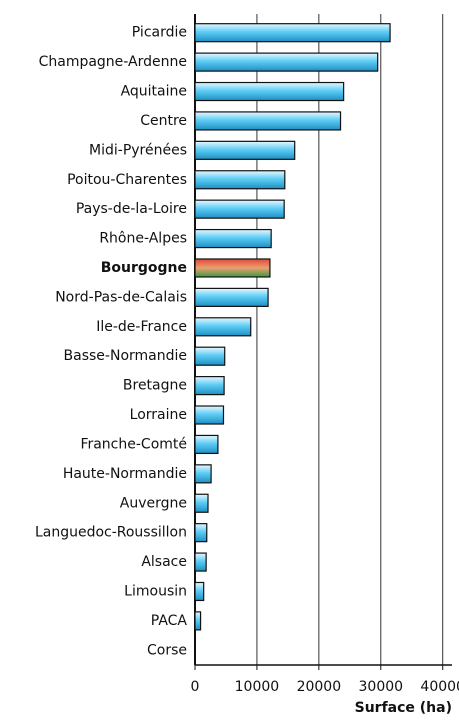 The image size is (459, 723). Describe the element at coordinates (257, 687) in the screenshot. I see `x-tick-label: 10000` at that location.